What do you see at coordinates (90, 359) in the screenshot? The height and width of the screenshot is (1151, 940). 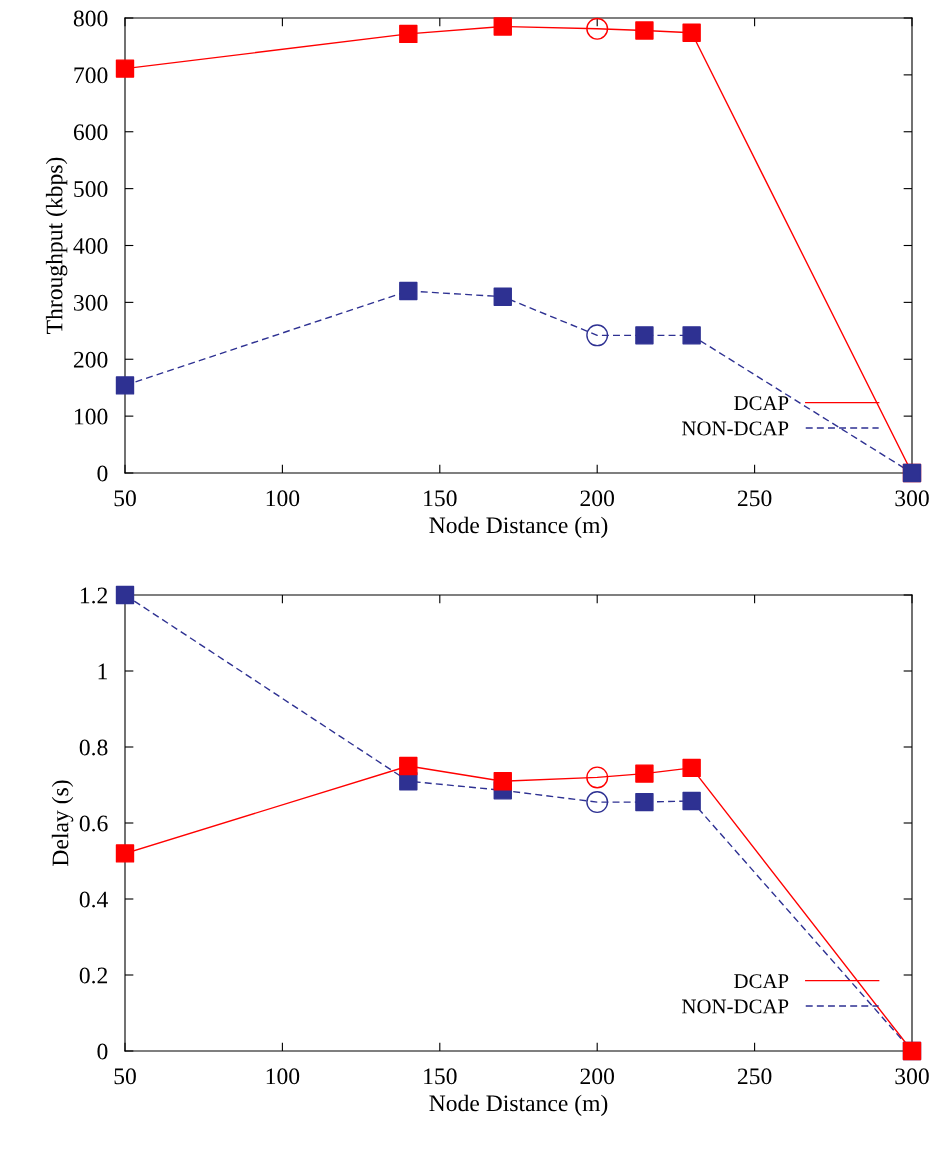 I see `y-tick-label: 200` at bounding box center [90, 359].